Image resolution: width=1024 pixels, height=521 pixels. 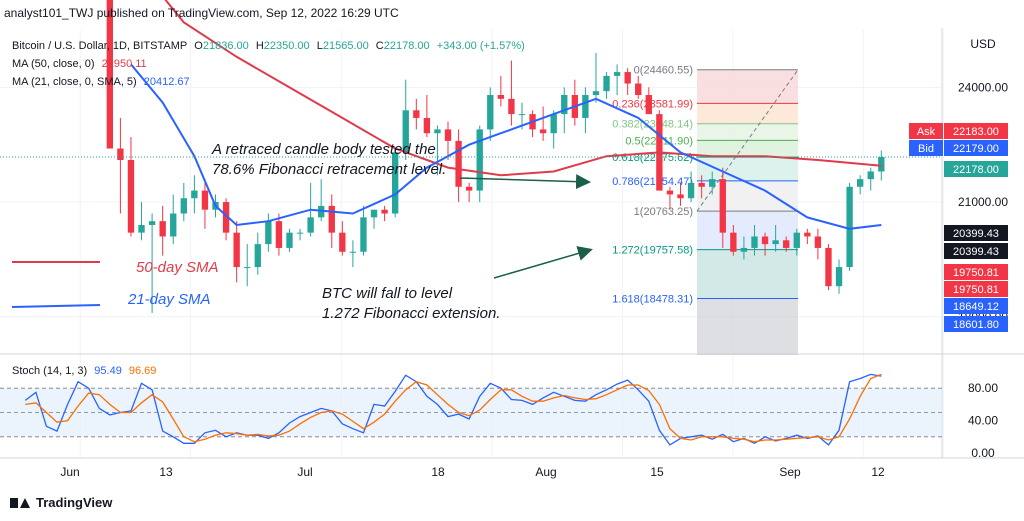 I want to click on fib-level-label: 0(24460.55), so click(x=663, y=71).